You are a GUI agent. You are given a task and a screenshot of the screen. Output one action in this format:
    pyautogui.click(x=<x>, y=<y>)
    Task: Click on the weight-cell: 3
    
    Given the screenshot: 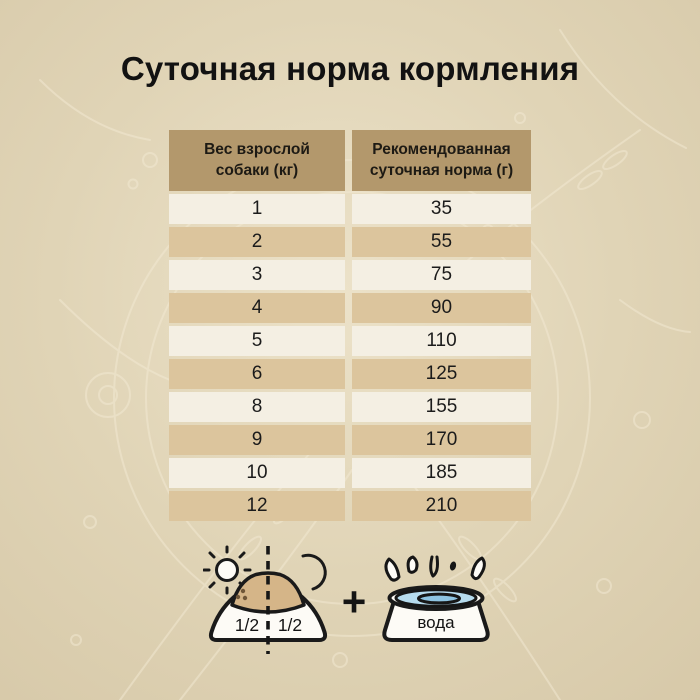 What is the action you would take?
    pyautogui.click(x=257, y=275)
    